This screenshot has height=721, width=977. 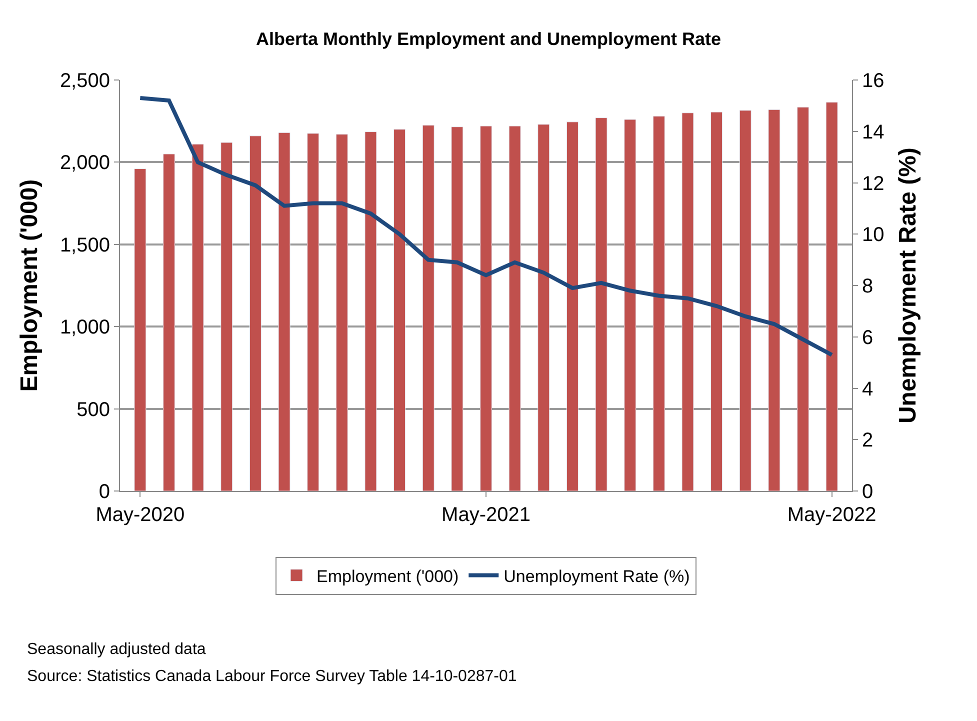 I want to click on y-tick-label: 0, so click(x=104, y=492).